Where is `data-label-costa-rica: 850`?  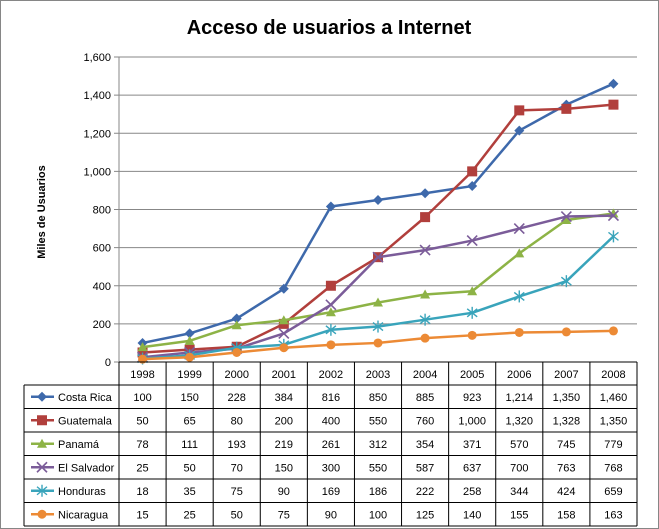 data-label-costa-rica: 850 is located at coordinates (378, 398).